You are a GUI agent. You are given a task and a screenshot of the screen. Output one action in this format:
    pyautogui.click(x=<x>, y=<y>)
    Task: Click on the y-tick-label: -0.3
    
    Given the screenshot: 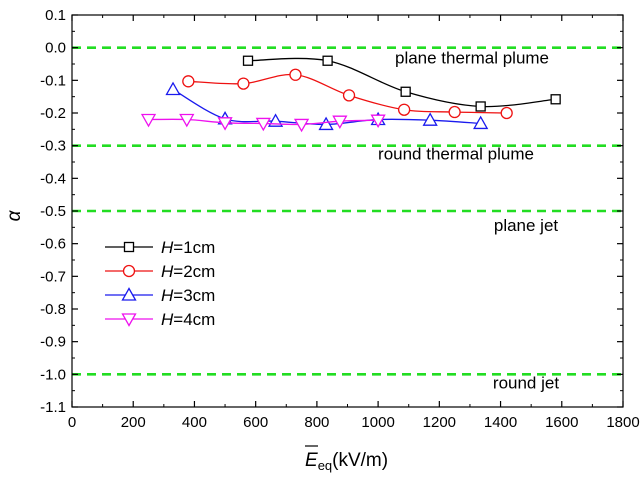 What is the action you would take?
    pyautogui.click(x=53, y=146)
    